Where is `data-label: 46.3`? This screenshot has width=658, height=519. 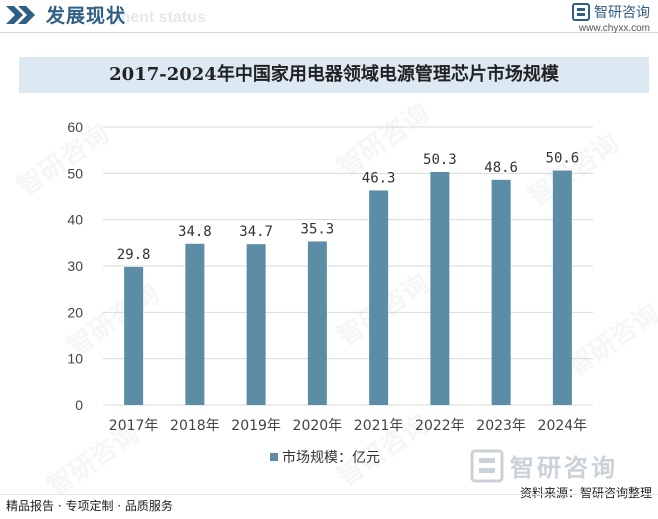 data-label: 46.3 is located at coordinates (379, 178).